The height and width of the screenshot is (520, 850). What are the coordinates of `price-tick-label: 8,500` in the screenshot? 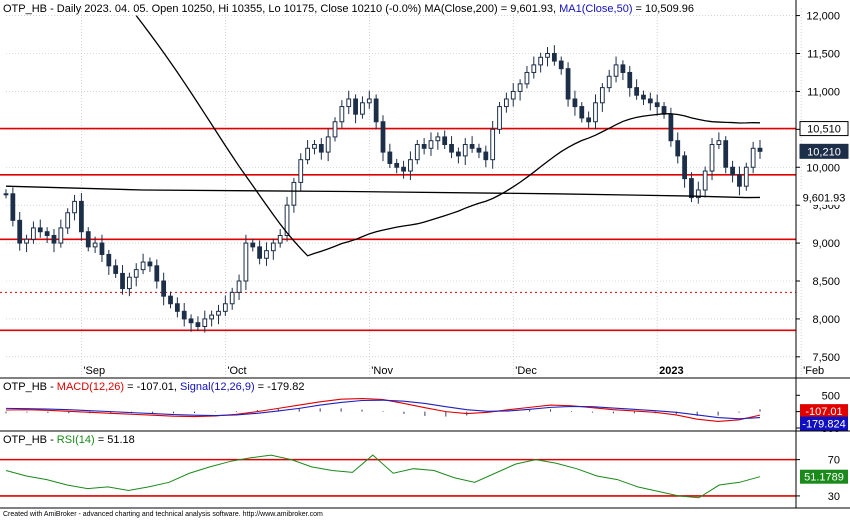 It's located at (826, 282).